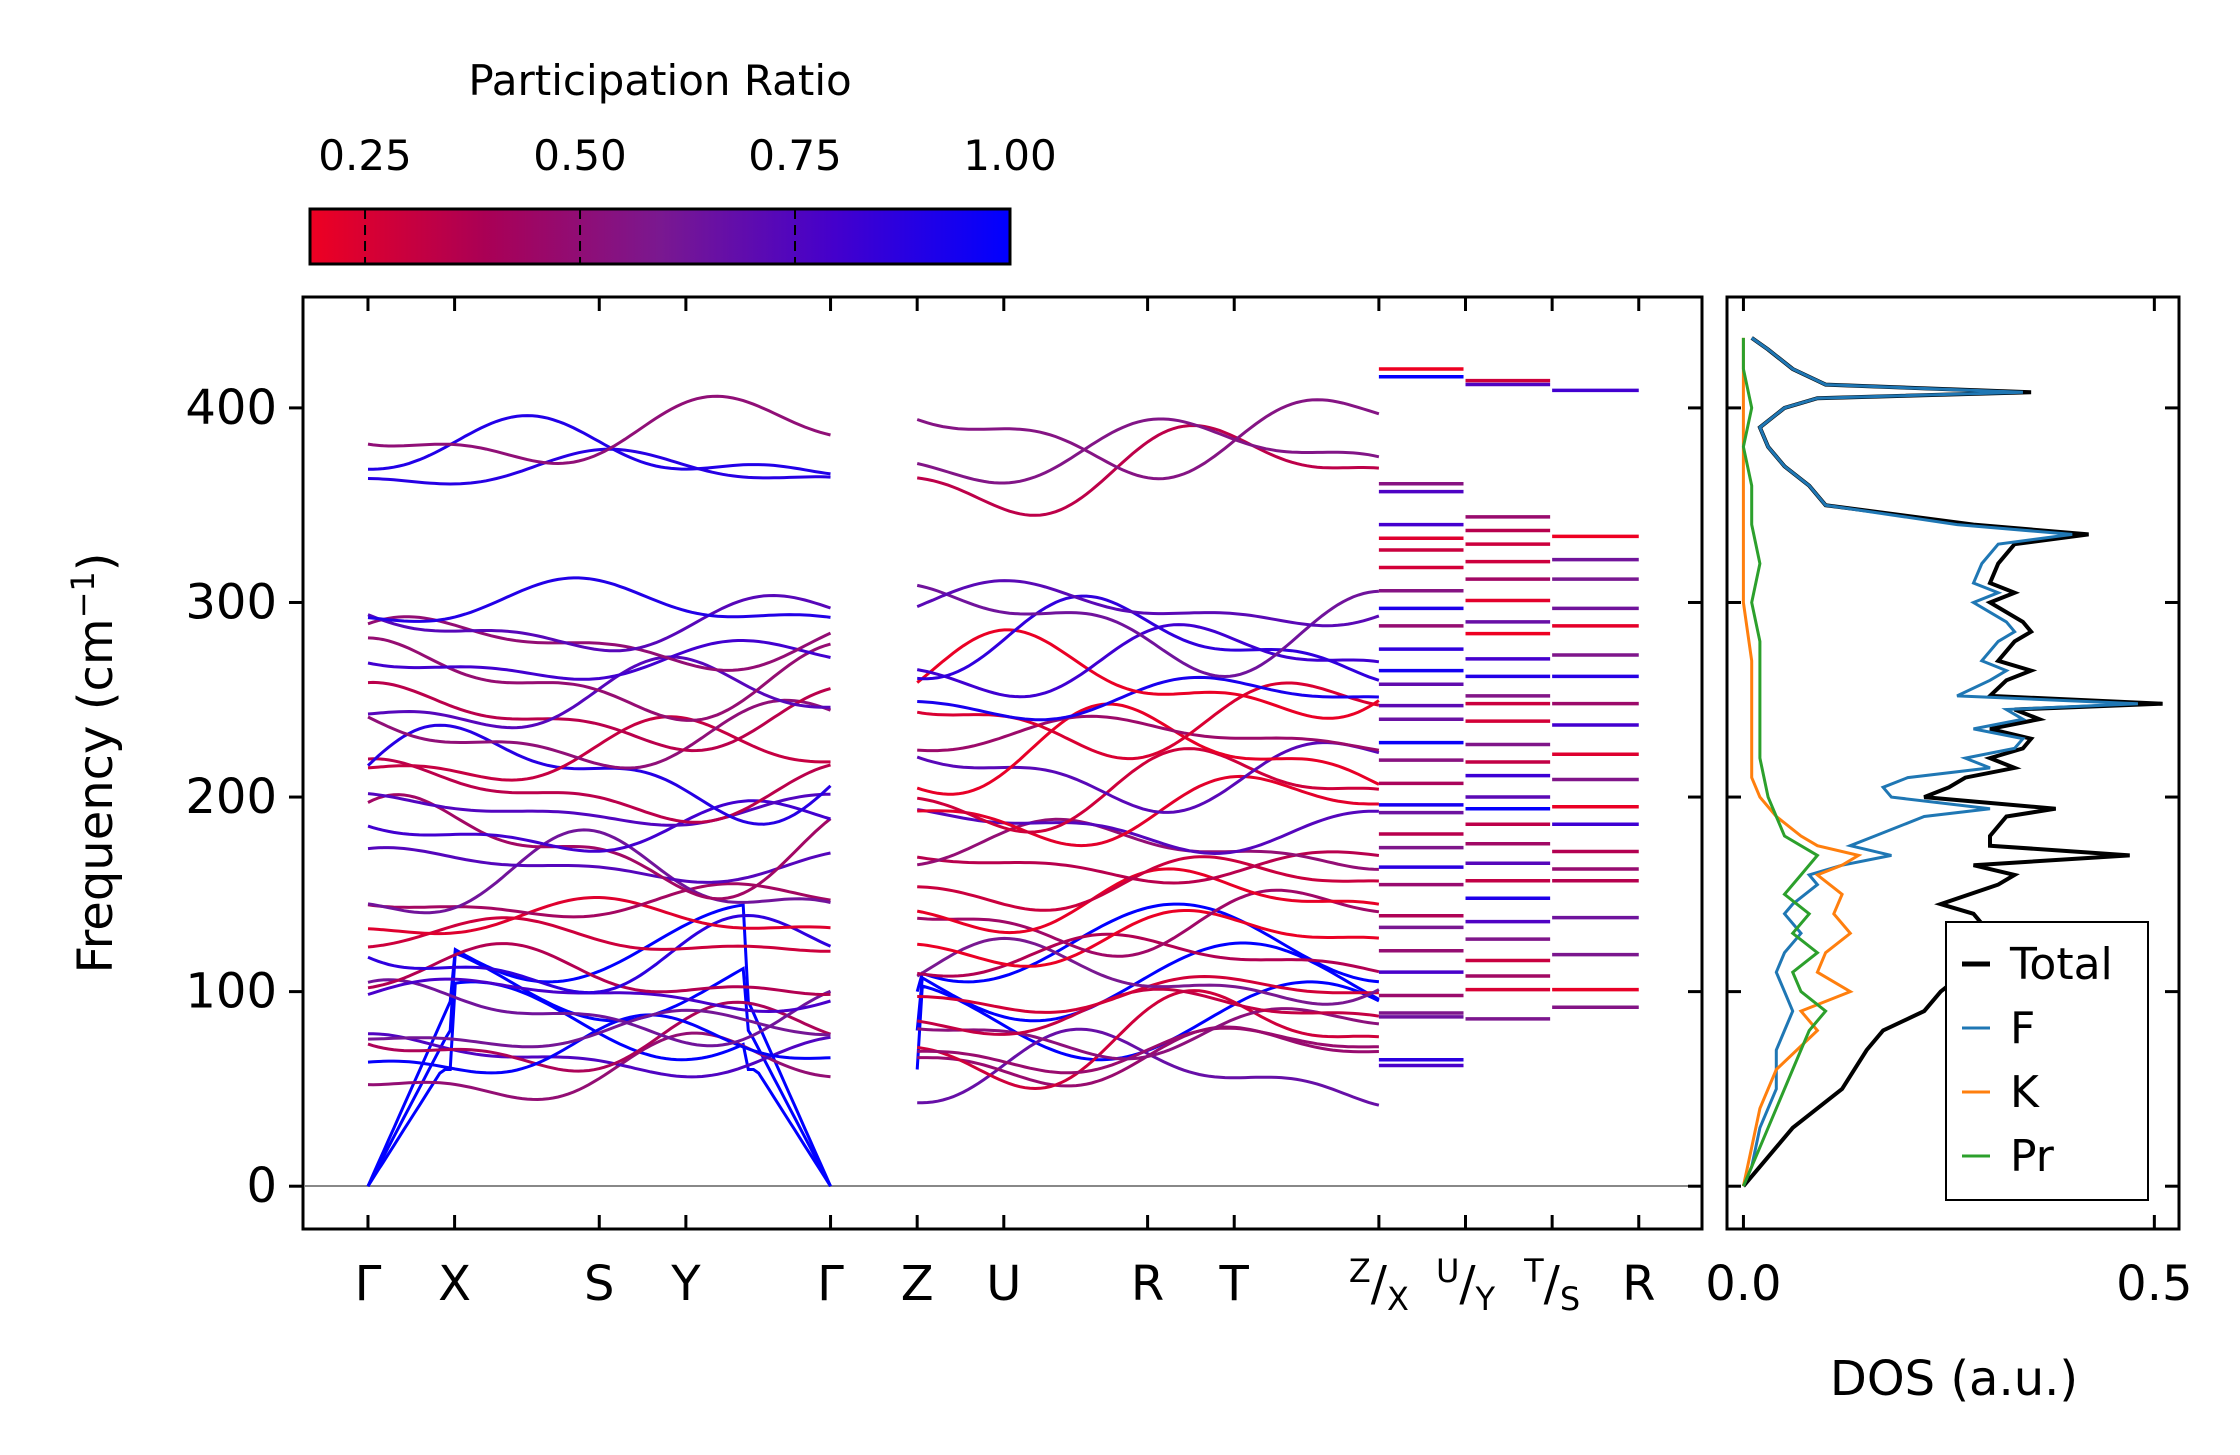 This screenshot has height=1455, width=2240. What do you see at coordinates (660, 236) in the screenshot?
I see `colorbar-gradient` at bounding box center [660, 236].